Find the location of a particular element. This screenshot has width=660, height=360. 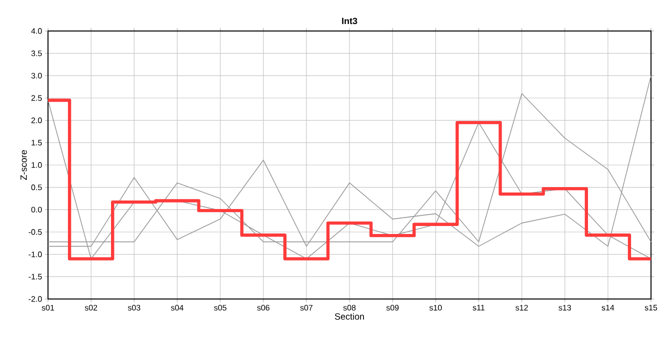

y-tick-label: 3.0 is located at coordinates (36, 75).